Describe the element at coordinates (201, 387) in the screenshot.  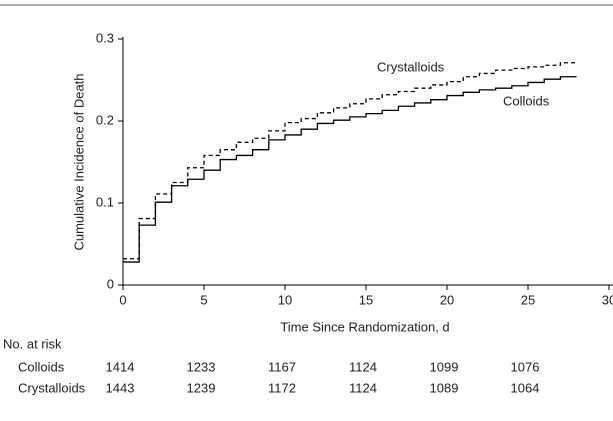
I see `risk-value: 1239` at that location.